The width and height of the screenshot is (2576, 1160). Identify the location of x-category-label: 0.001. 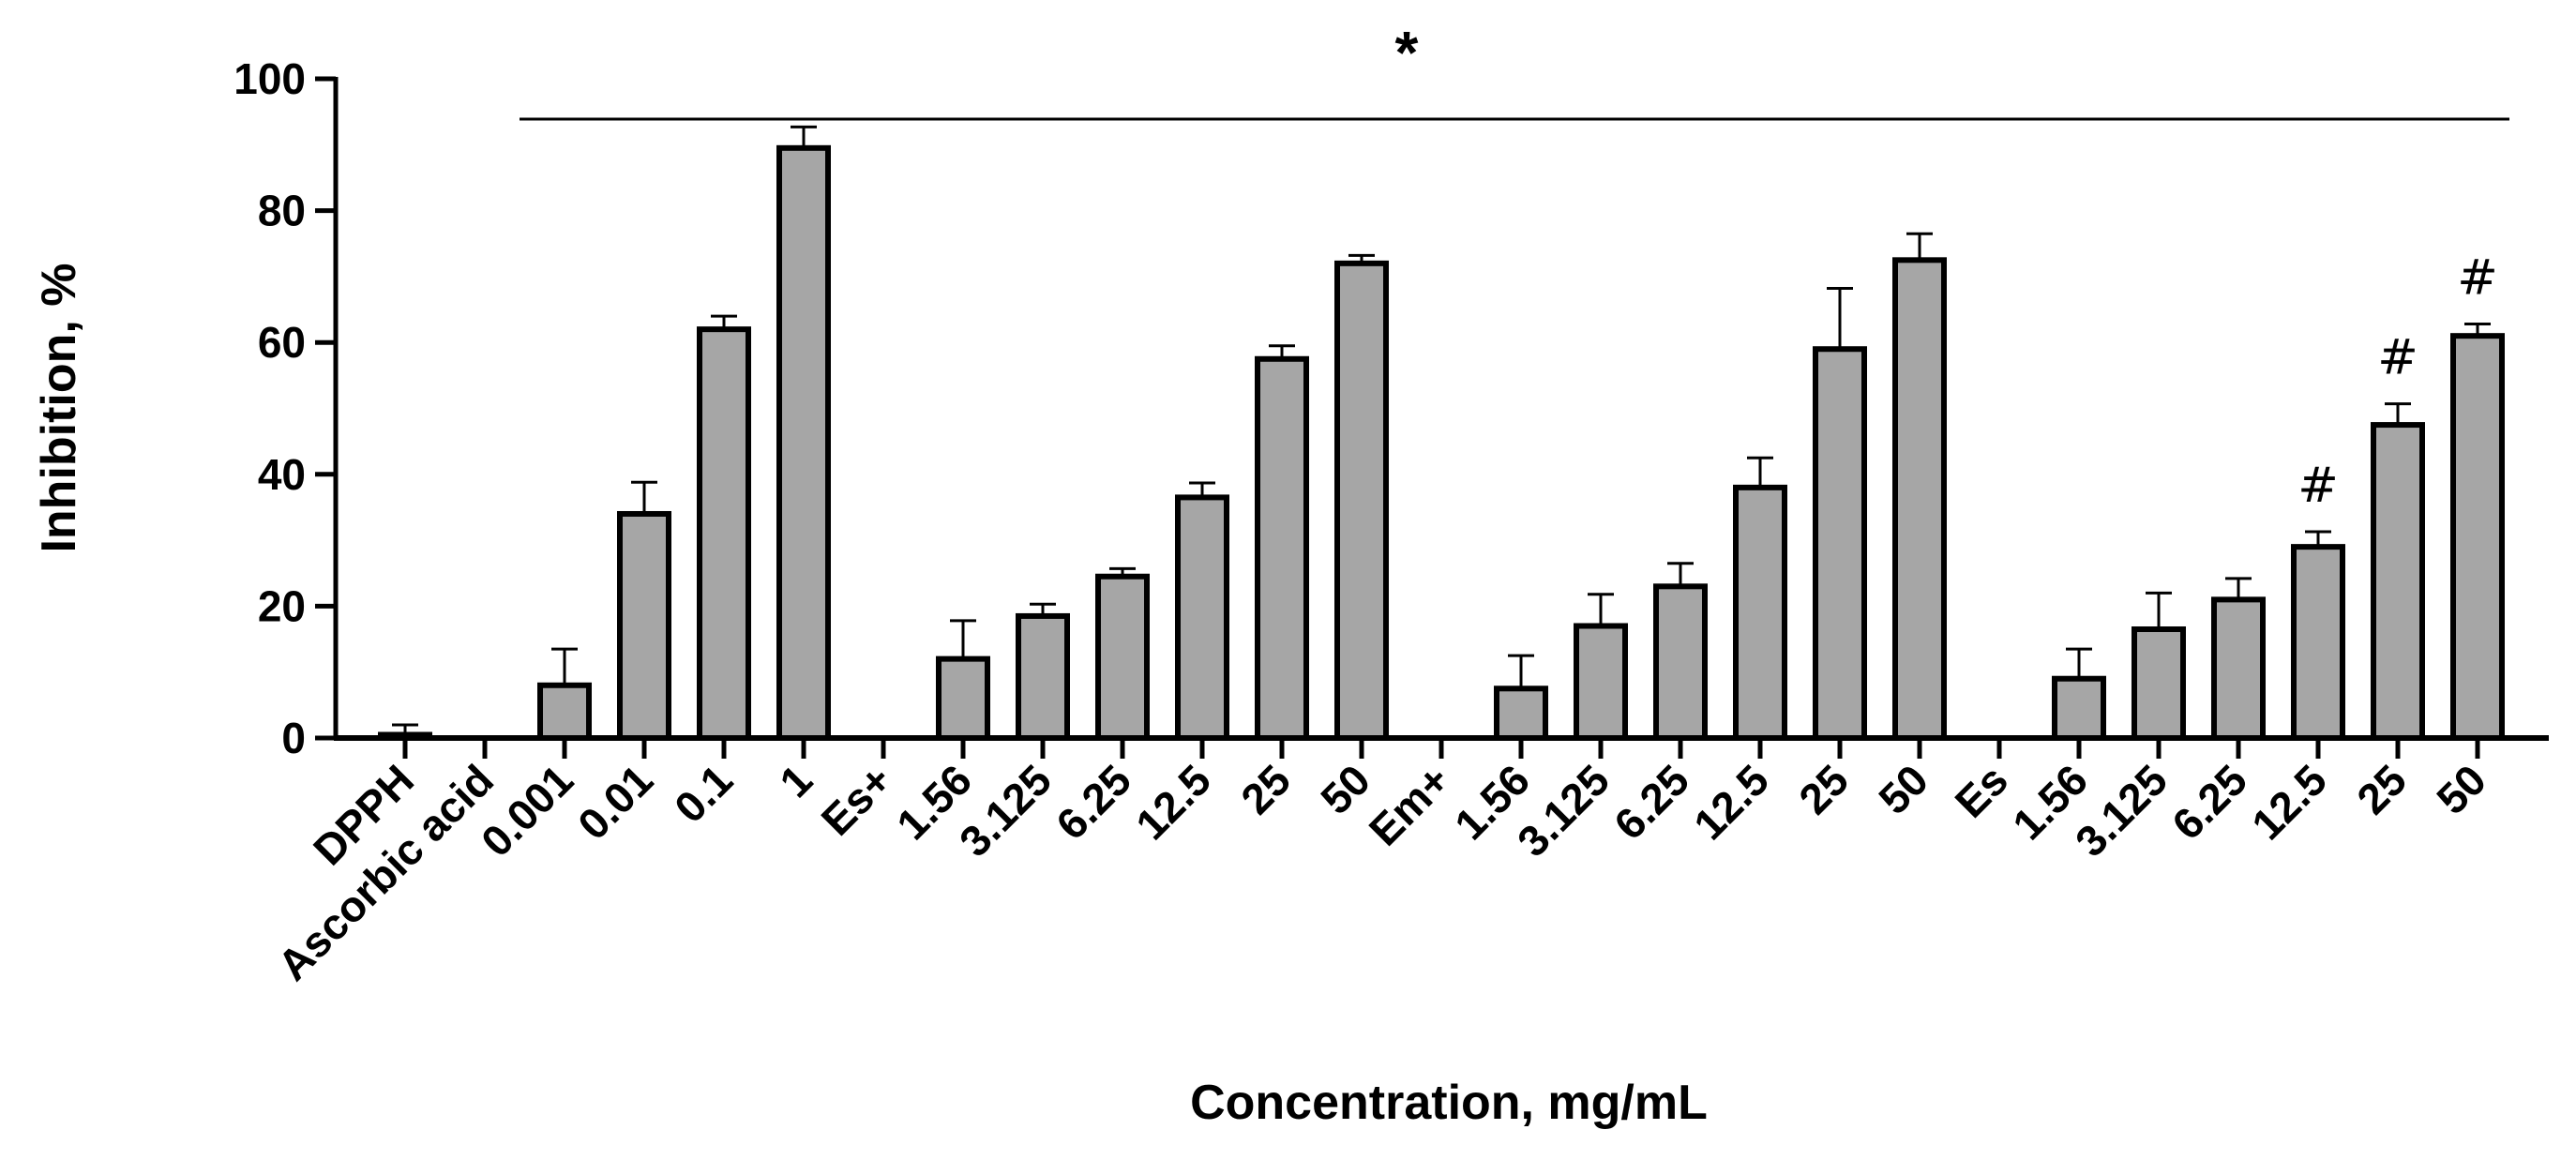
(527, 810).